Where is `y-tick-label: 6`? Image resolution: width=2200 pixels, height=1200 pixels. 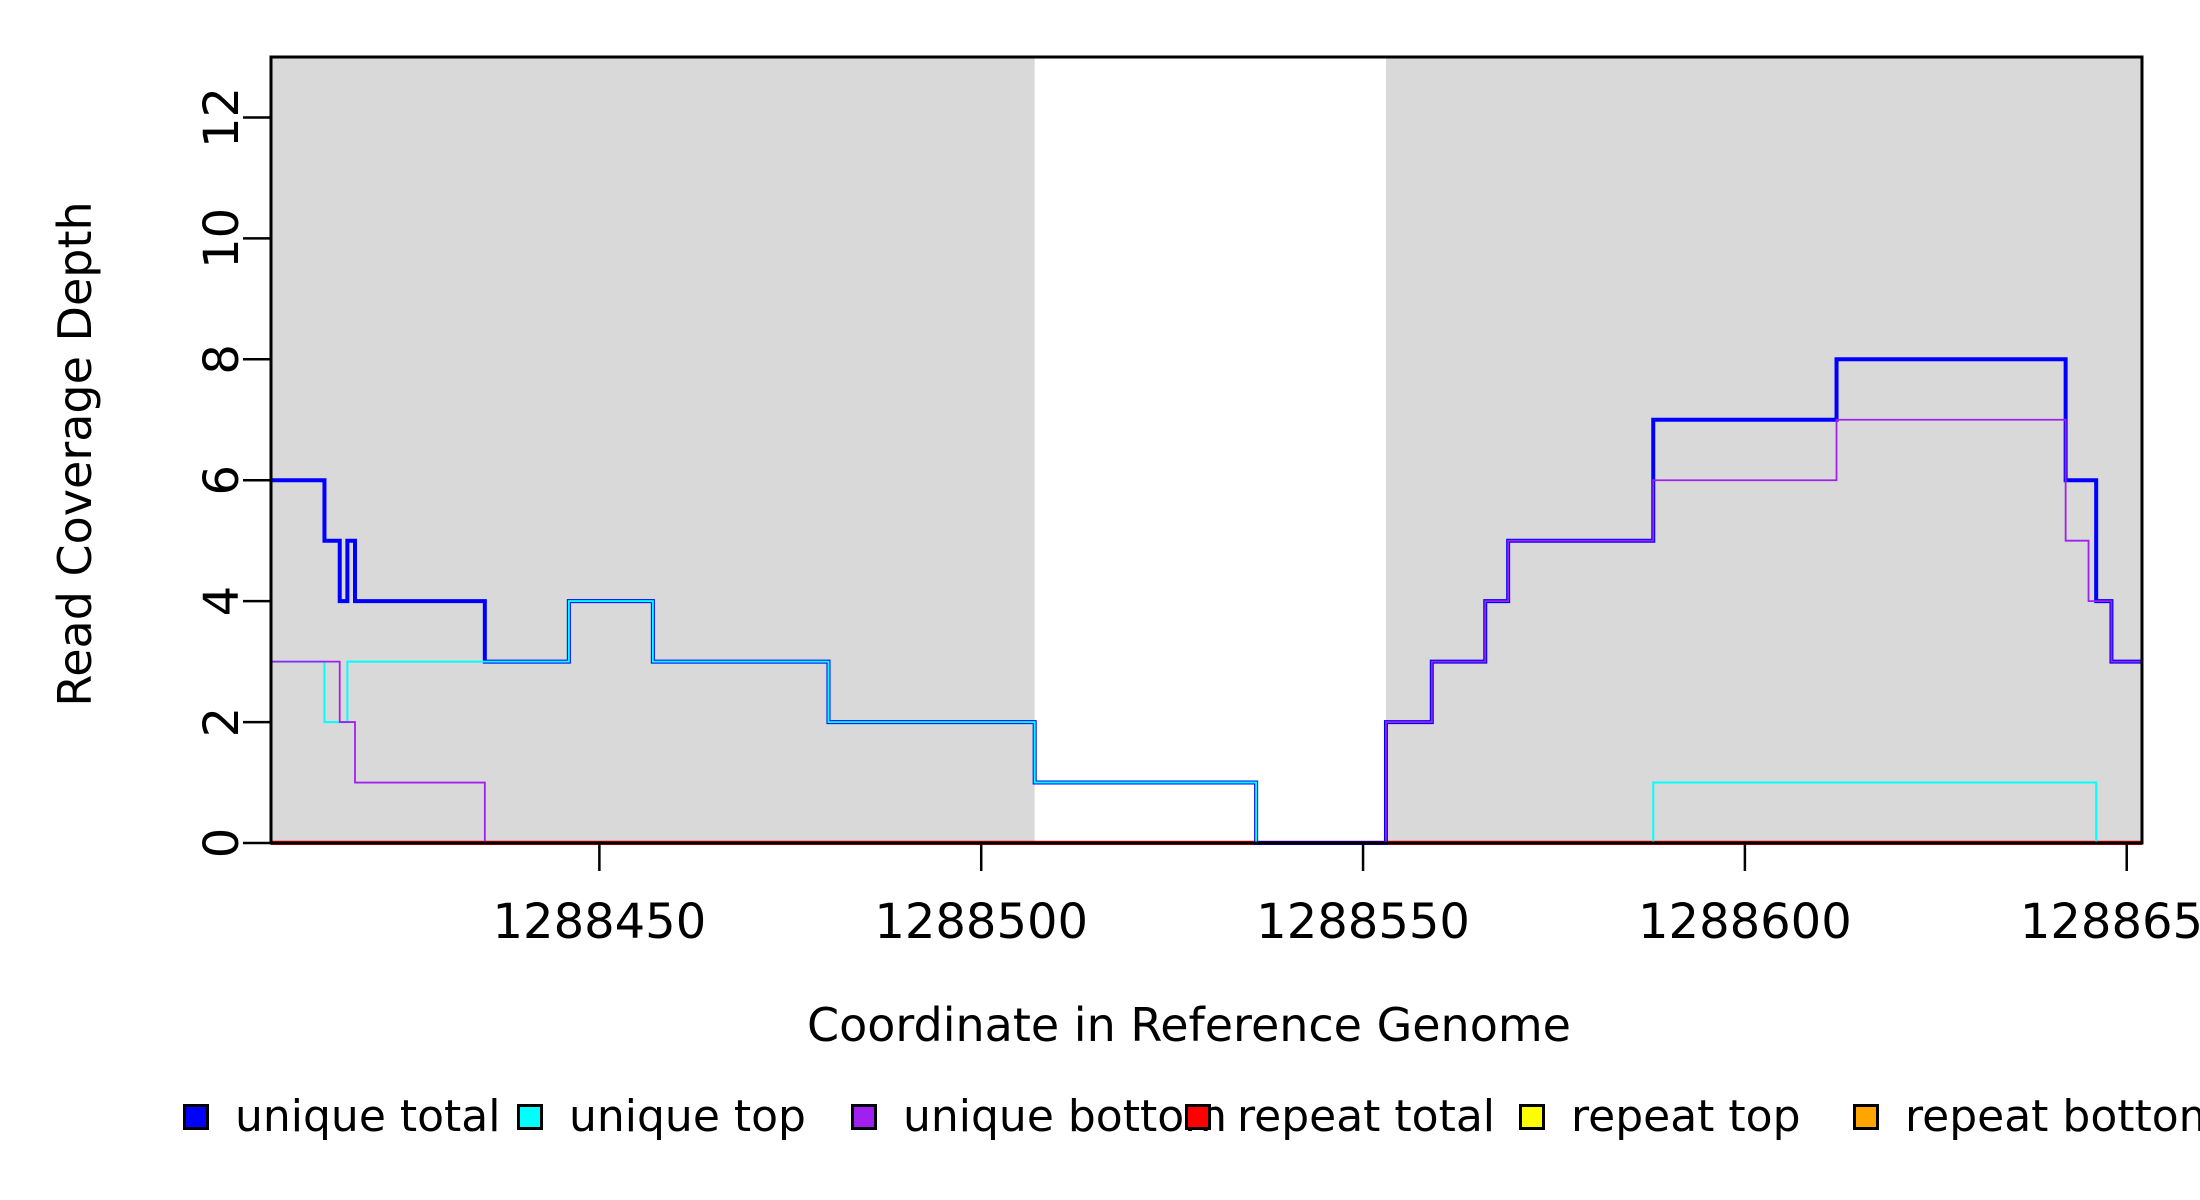
y-tick-label: 6 is located at coordinates (222, 480).